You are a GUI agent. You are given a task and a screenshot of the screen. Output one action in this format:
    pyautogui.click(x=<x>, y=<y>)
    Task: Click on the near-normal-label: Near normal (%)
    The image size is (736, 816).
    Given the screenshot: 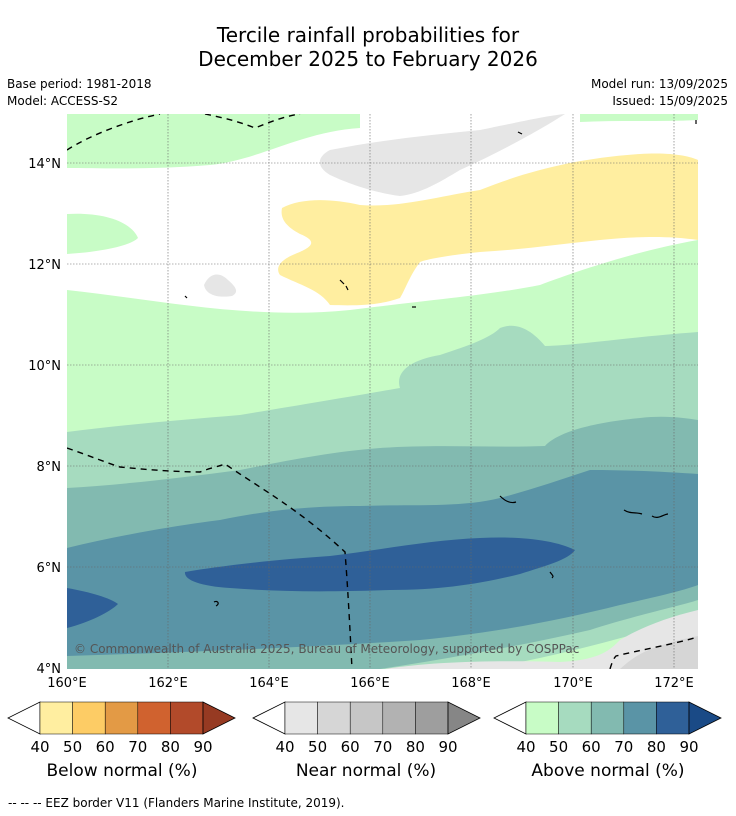 What is the action you would take?
    pyautogui.click(x=366, y=771)
    